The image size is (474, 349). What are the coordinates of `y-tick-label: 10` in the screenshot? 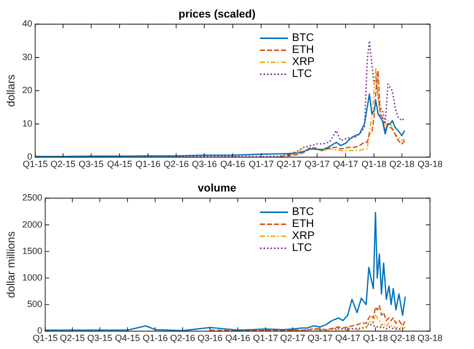 It's located at (27, 123).